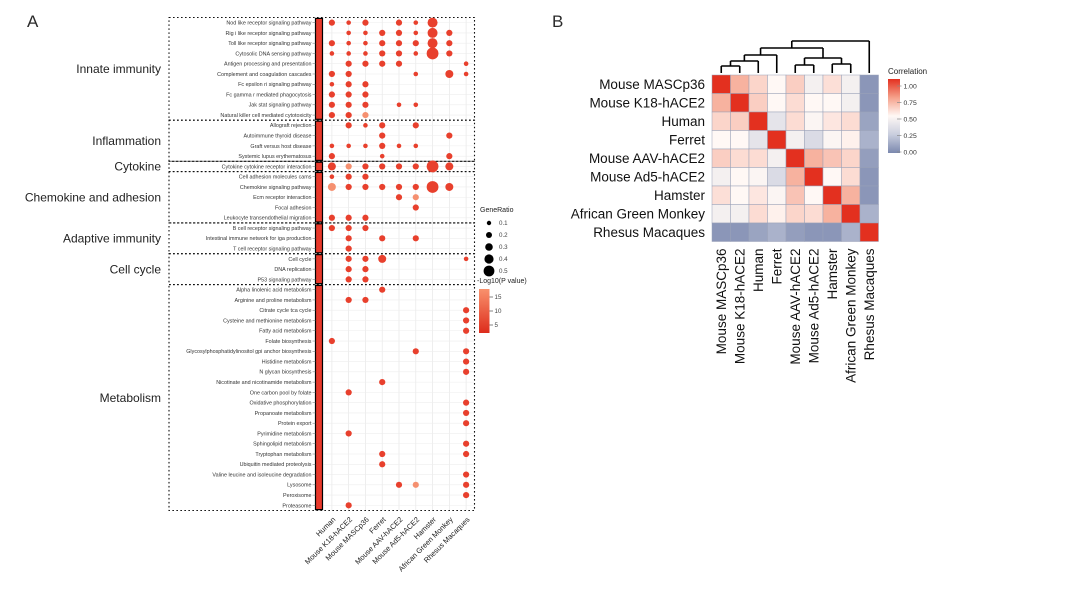  Describe the element at coordinates (282, 445) in the screenshot. I see `pathway-label: Sphingolipid metabolism` at that location.